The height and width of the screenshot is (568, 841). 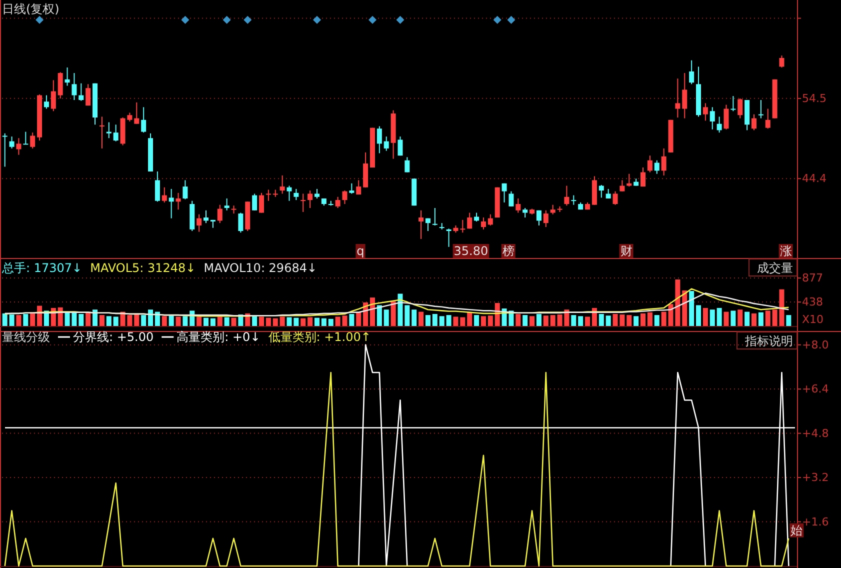 I want to click on annotation: 成交量, so click(x=775, y=268).